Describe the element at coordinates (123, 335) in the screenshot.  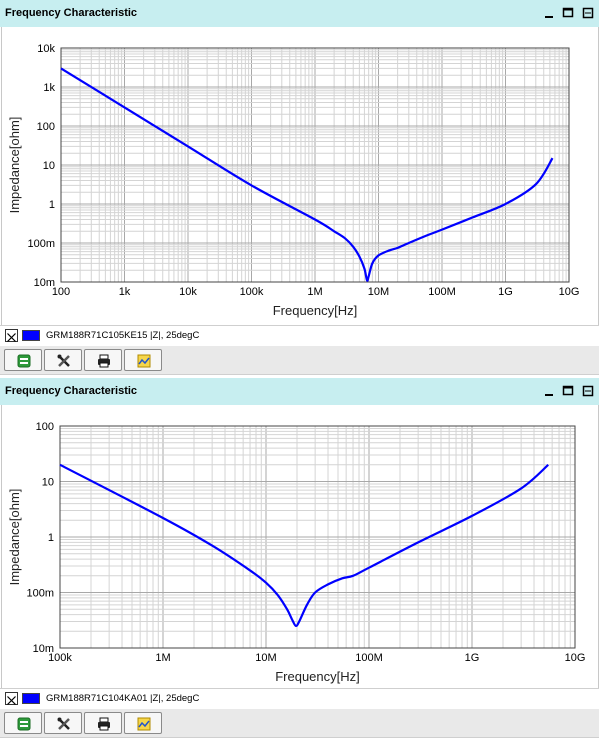
I see `legend-label: GRM188R71C105KE15 |Z|, 25degC` at that location.